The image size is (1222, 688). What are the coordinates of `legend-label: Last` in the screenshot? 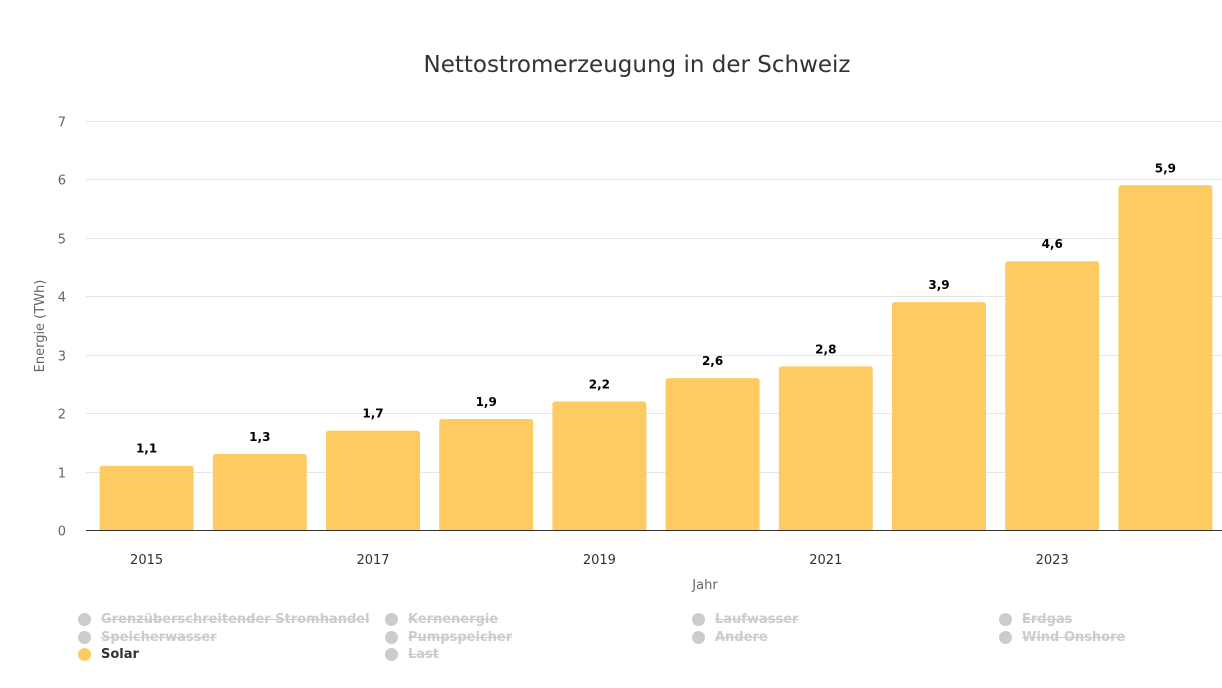 It's located at (424, 655).